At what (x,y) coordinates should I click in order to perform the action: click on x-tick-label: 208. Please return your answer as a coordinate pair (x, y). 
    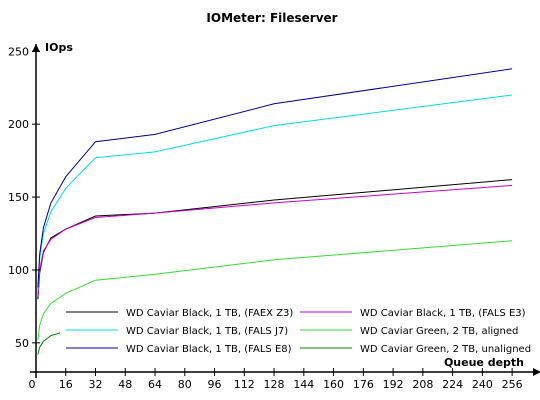
    Looking at the image, I should click on (422, 384).